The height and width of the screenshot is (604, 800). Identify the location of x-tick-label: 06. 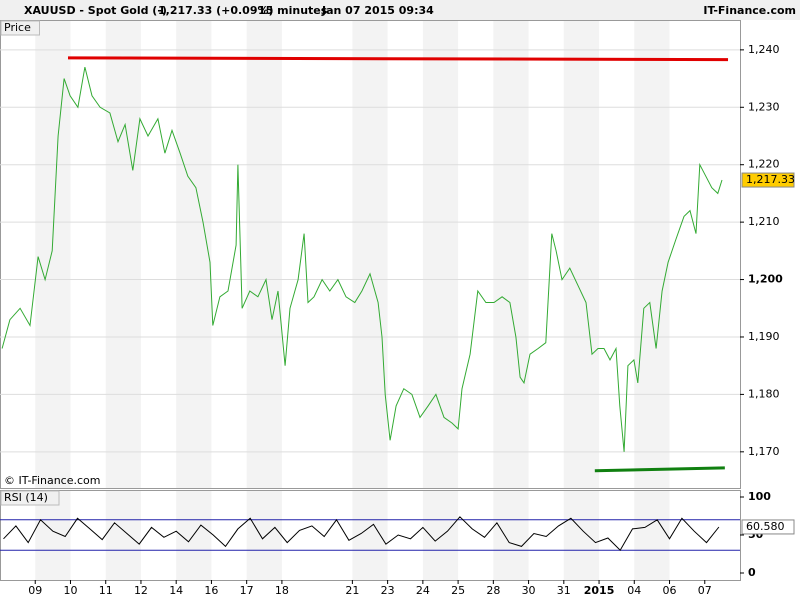
(670, 590).